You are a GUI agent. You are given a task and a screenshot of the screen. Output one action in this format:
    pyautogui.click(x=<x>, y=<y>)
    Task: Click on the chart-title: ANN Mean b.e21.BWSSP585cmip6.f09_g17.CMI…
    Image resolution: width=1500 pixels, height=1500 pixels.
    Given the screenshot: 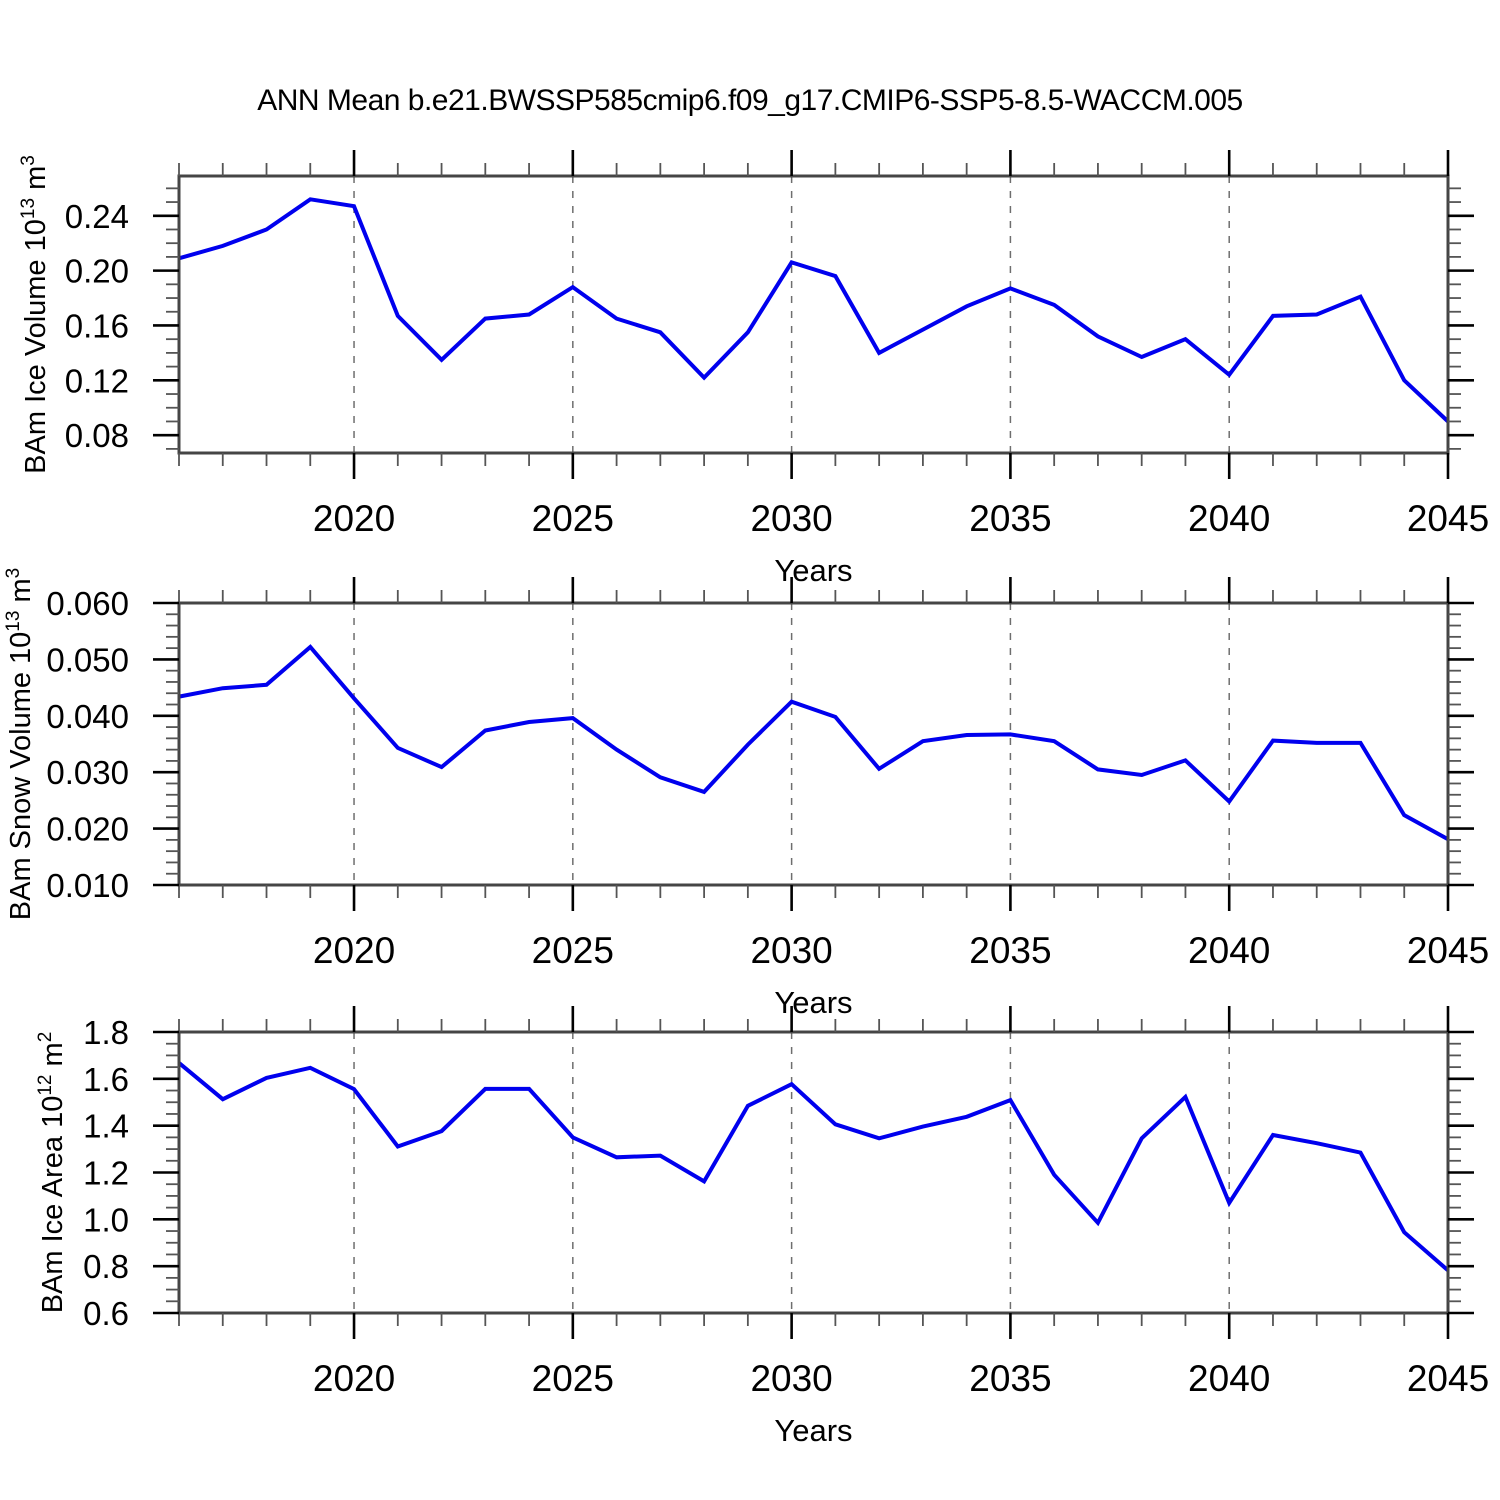 What is the action you would take?
    pyautogui.click(x=750, y=100)
    